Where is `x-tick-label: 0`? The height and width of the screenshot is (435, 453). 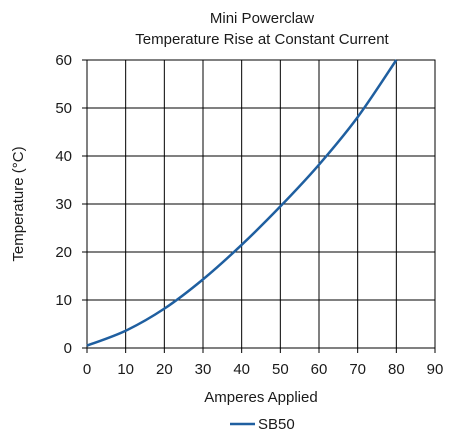 x-tick-label: 0 is located at coordinates (87, 369).